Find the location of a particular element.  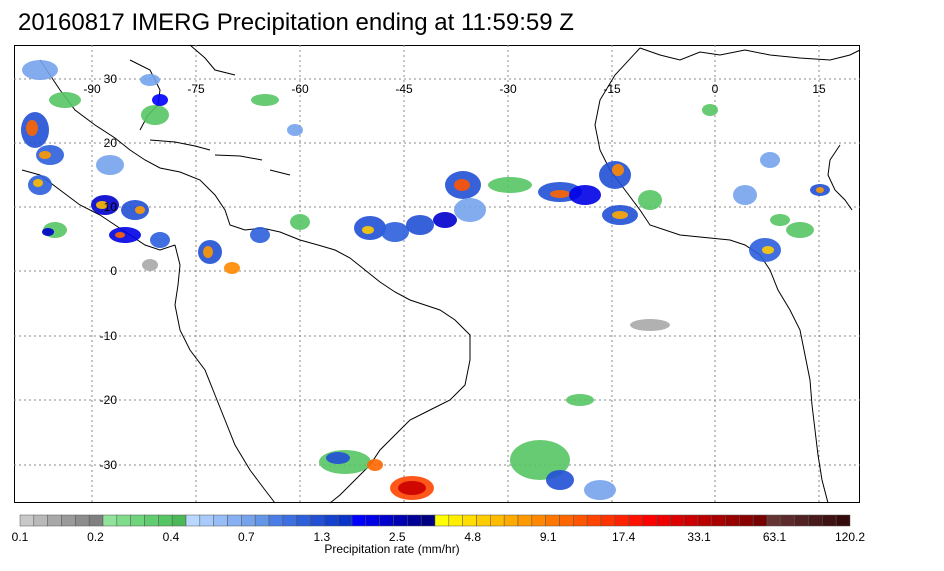

longitude-label: -30 is located at coordinates (508, 89).